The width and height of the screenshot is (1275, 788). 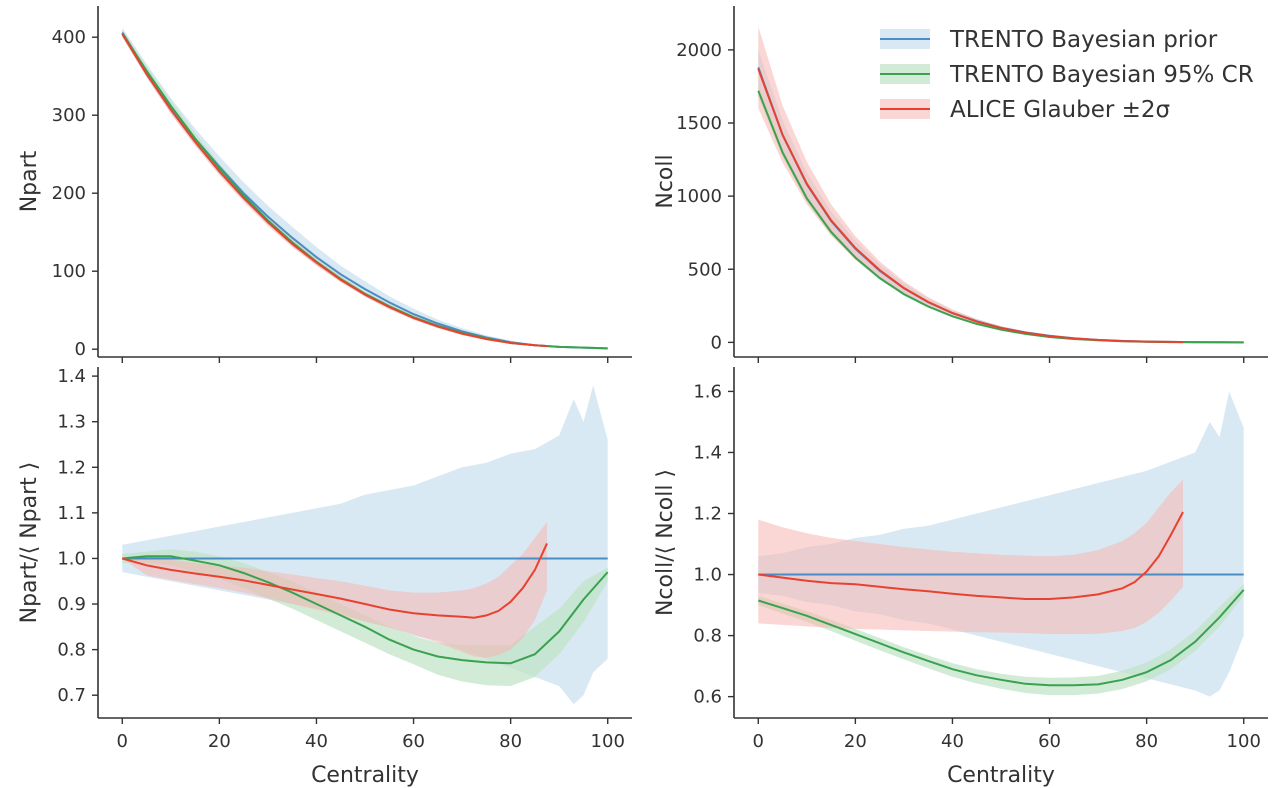 I want to click on y-axis-title: Npart, so click(x=29, y=181).